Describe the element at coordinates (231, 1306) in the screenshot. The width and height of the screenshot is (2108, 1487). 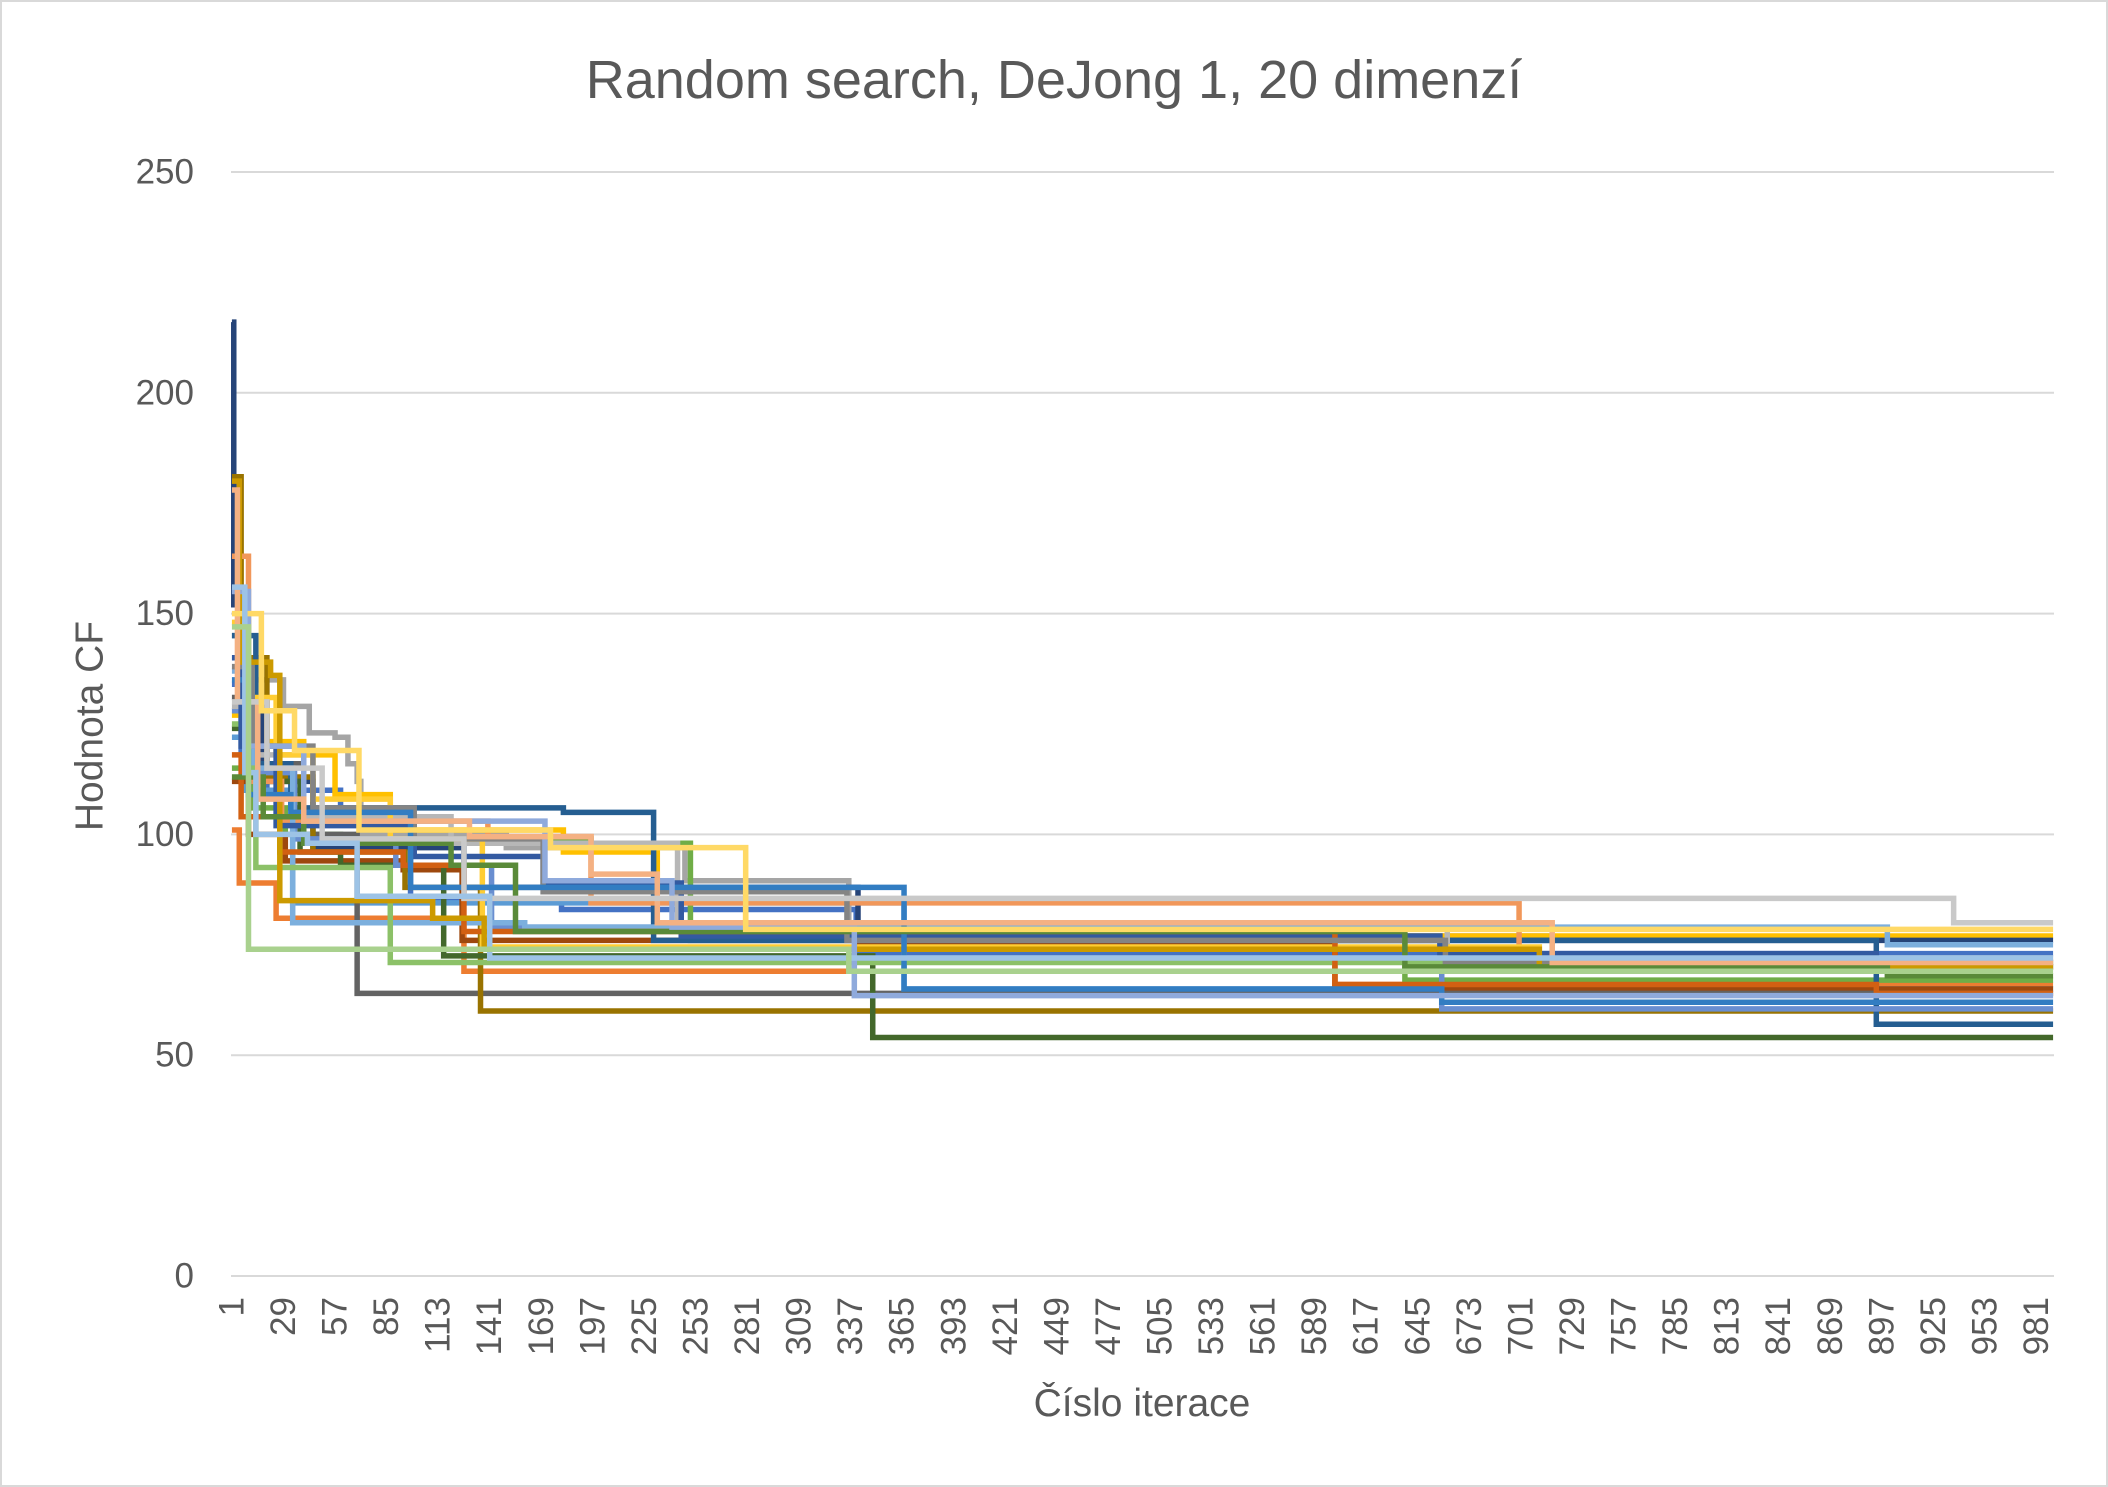
I see `x-tick-label: 1` at that location.